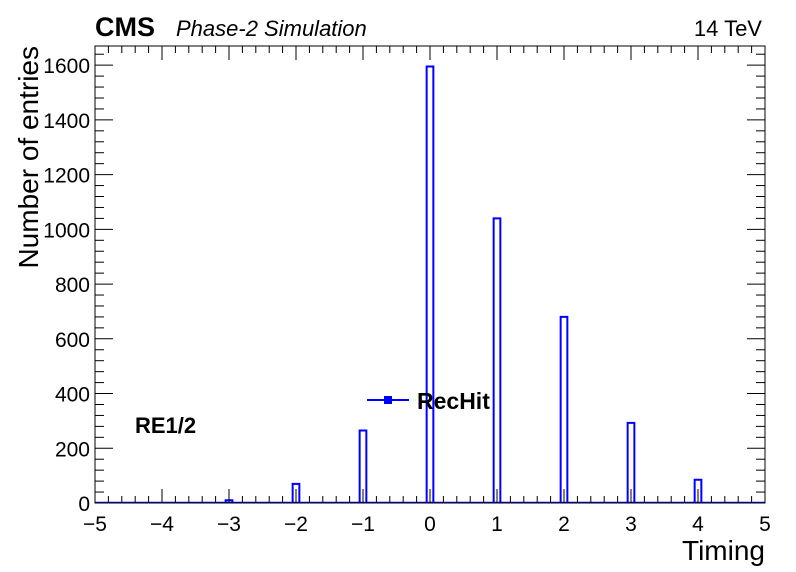 This screenshot has height=572, width=796. Describe the element at coordinates (72, 449) in the screenshot. I see `y-tick-label: 200` at that location.